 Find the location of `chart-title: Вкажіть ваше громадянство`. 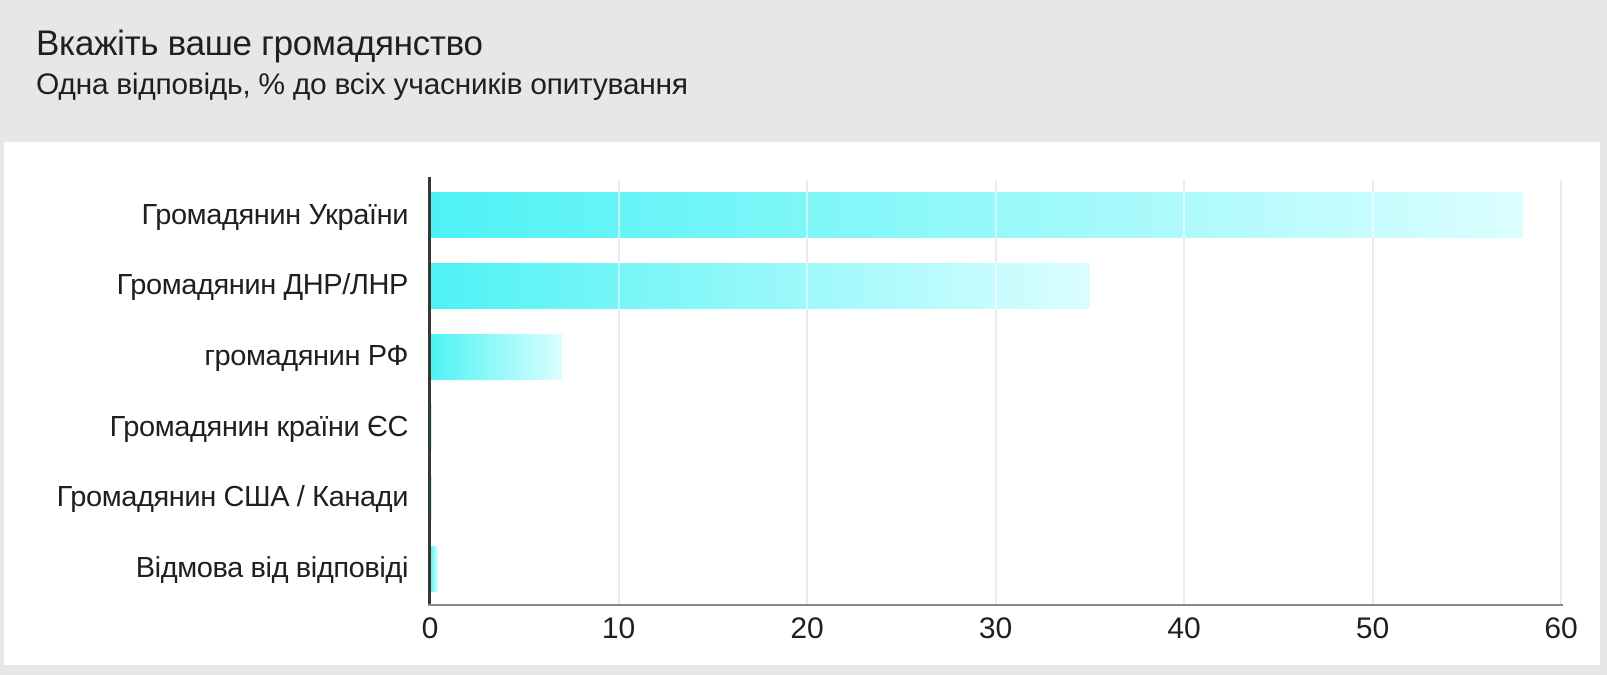

chart-title: Вкажіть ваше громадянство is located at coordinates (259, 43).